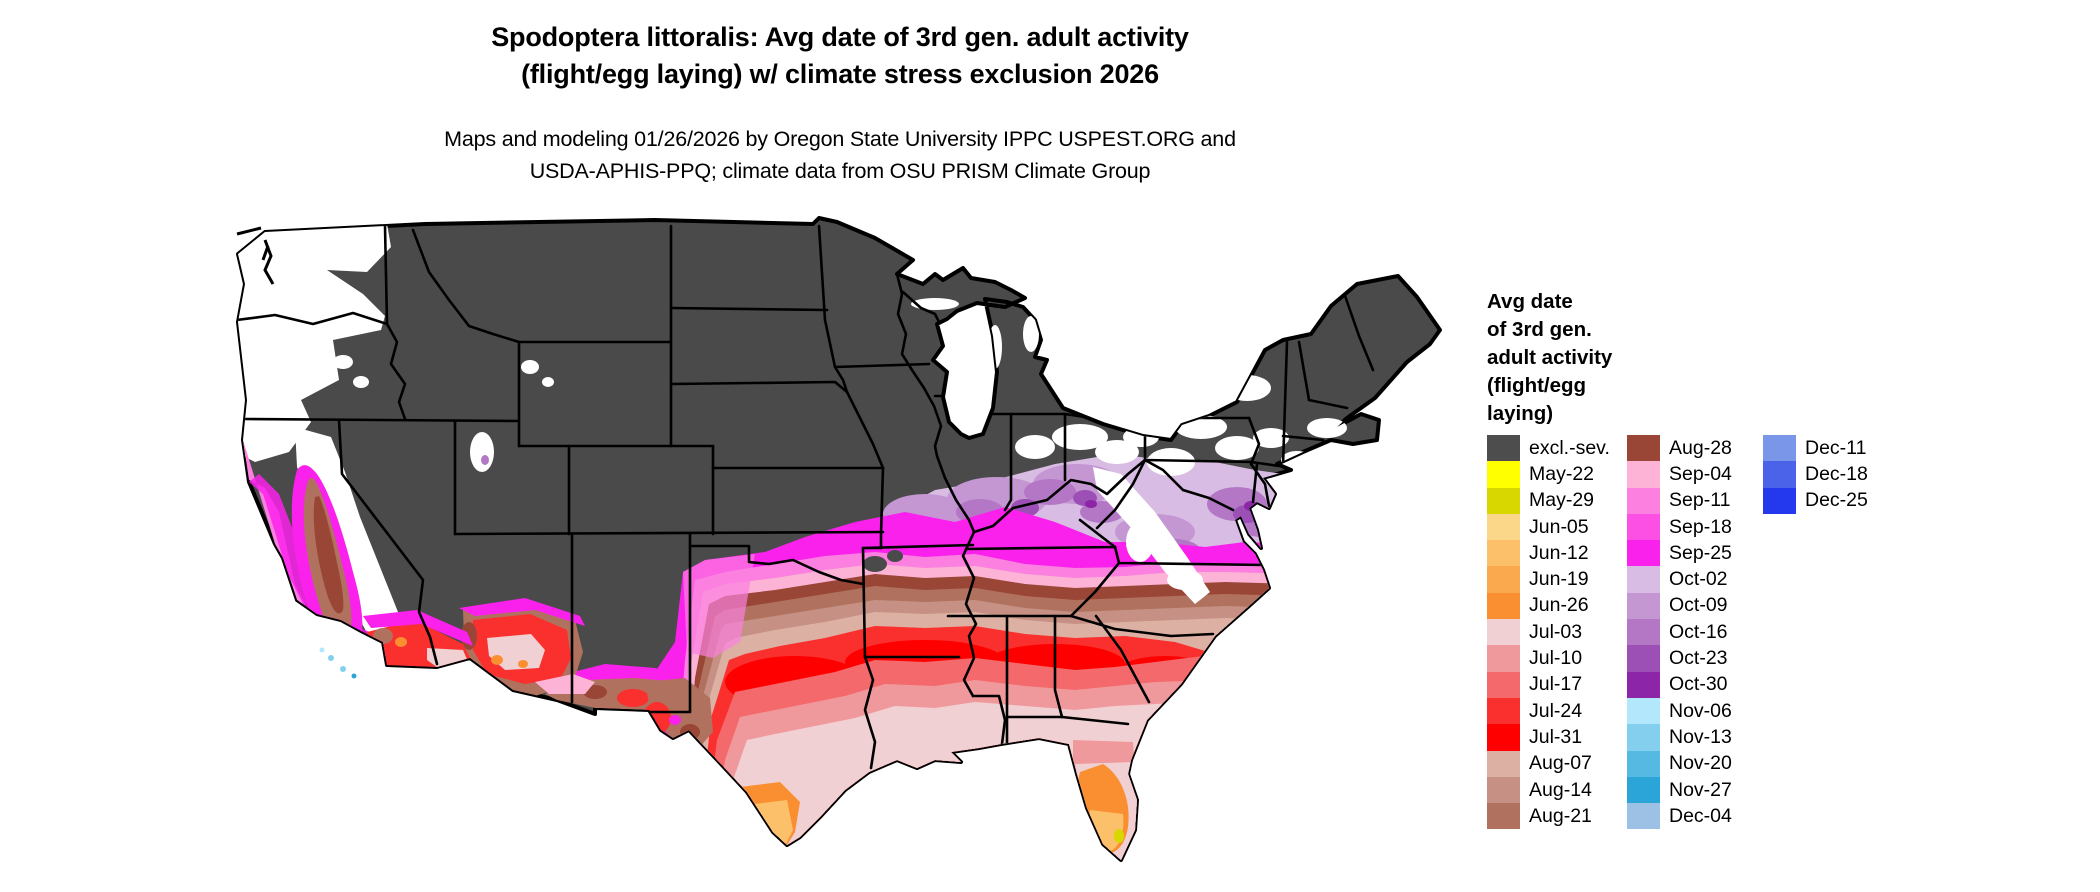 This screenshot has width=2100, height=892. Describe the element at coordinates (1700, 736) in the screenshot. I see `legend-label: Nov-13` at that location.